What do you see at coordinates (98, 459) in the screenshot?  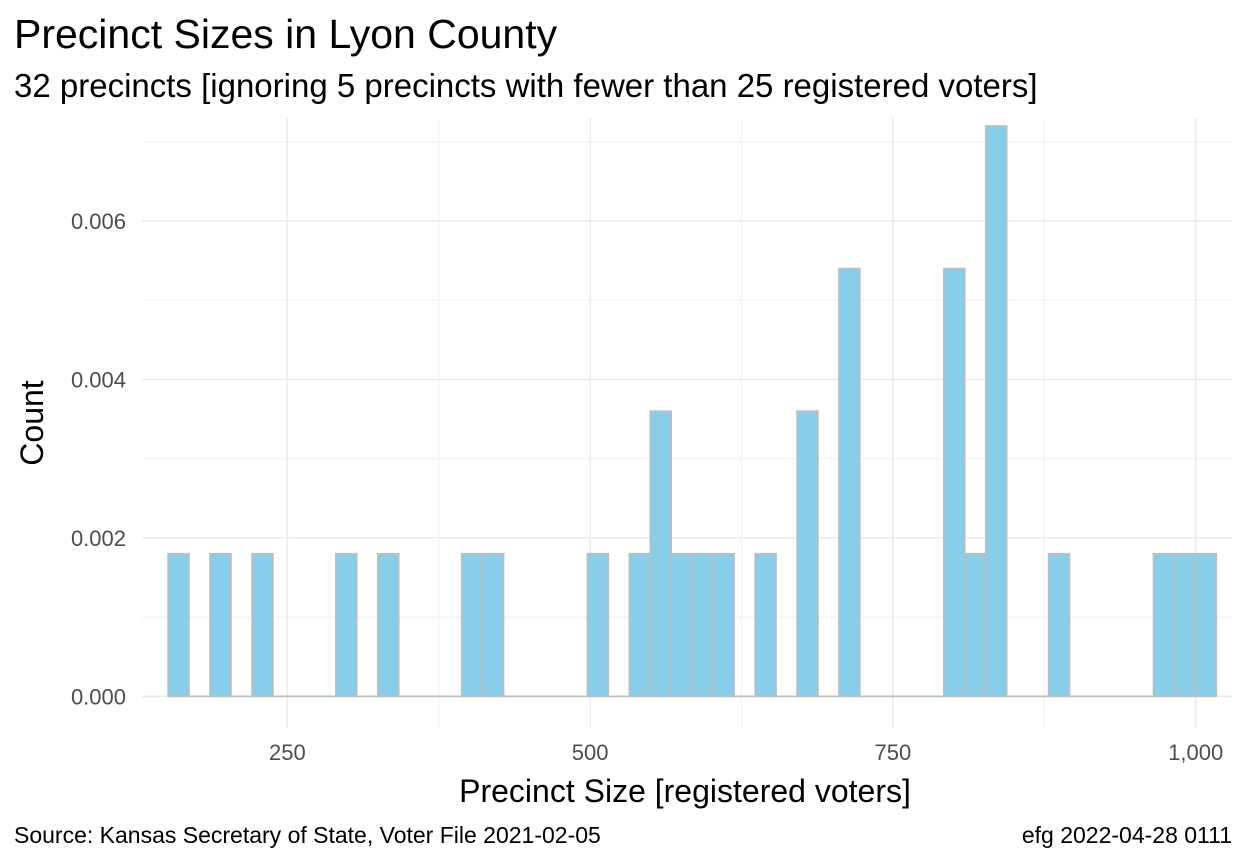 I see `y-axis-tick-labels: 0.000 0.002 0.004 0.006` at bounding box center [98, 459].